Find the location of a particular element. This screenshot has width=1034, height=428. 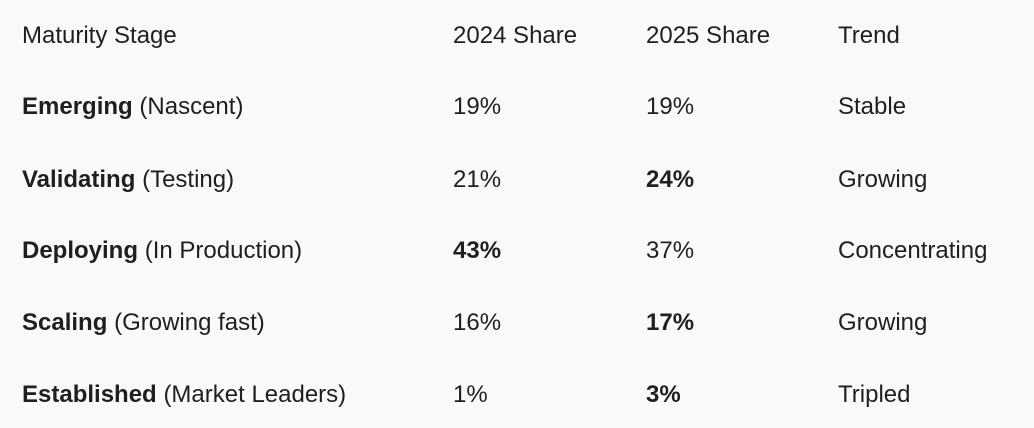

header-cell: 2025 Share is located at coordinates (708, 35).